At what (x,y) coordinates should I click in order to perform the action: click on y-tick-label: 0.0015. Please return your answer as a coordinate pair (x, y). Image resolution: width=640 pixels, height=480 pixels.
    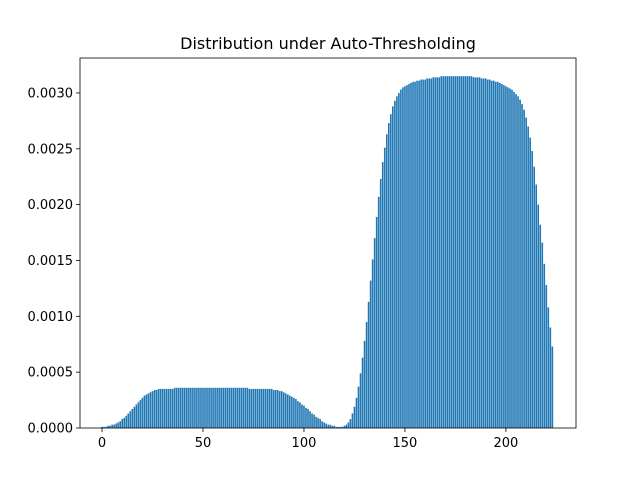
    Looking at the image, I should click on (51, 261).